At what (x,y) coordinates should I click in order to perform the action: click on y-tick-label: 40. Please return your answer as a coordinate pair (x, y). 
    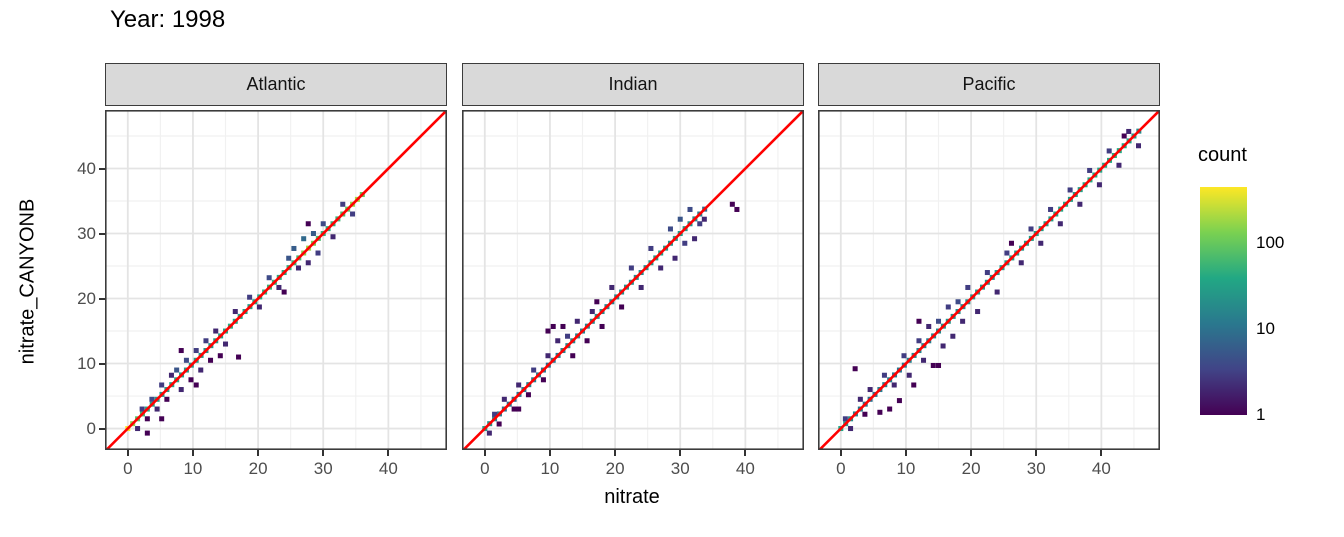
    Looking at the image, I should click on (86, 168).